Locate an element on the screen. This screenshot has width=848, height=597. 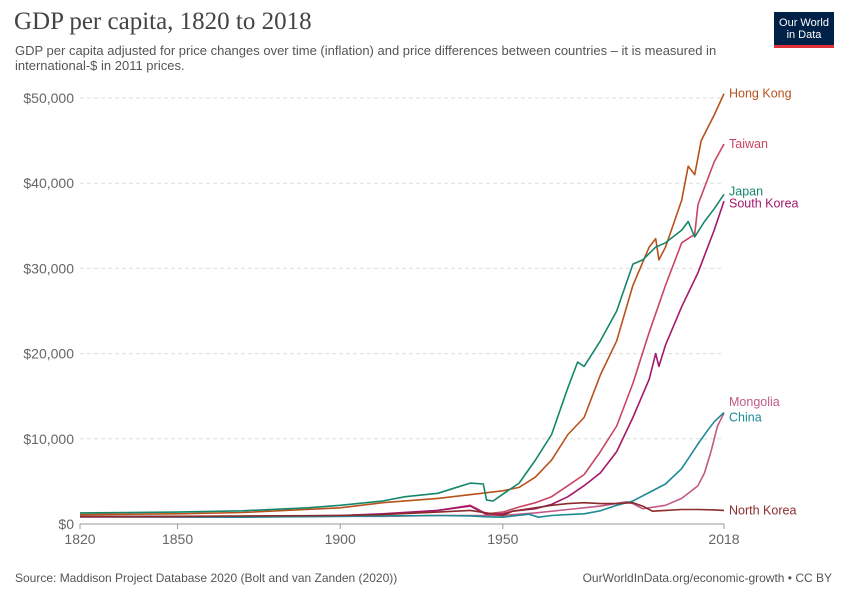
y-tick-label: $10,000 is located at coordinates (48, 439).